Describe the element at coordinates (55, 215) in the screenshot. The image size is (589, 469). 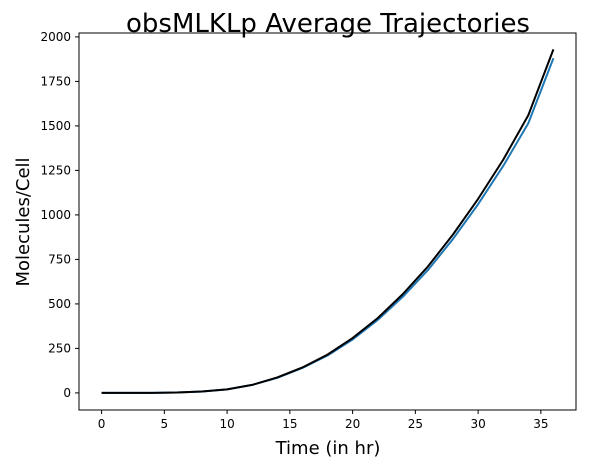
I see `y-tick-label: 1000` at that location.